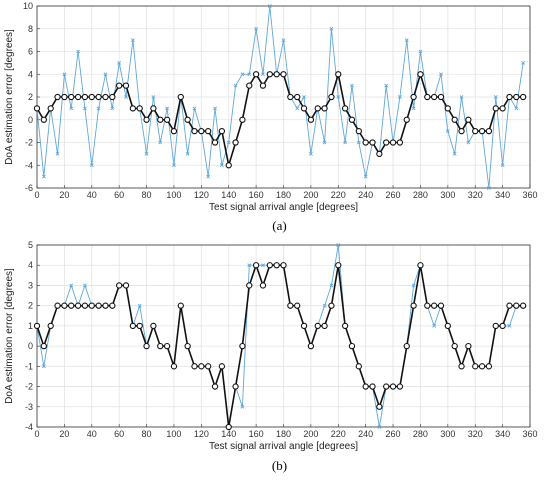 This screenshot has width=554, height=483. Describe the element at coordinates (30, 245) in the screenshot. I see `y-tick-label: 5` at that location.